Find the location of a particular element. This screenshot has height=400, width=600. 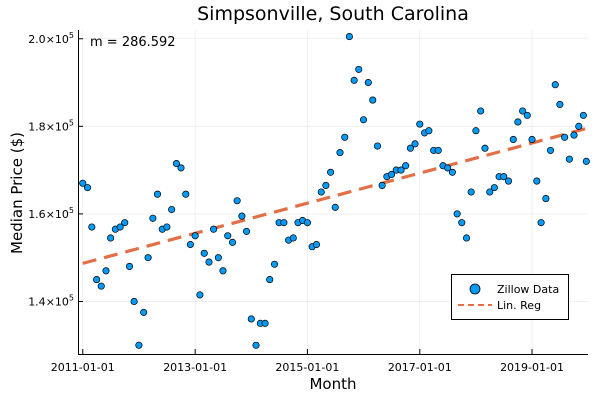

y-tick-exponent: 5 is located at coordinates (71, 122).